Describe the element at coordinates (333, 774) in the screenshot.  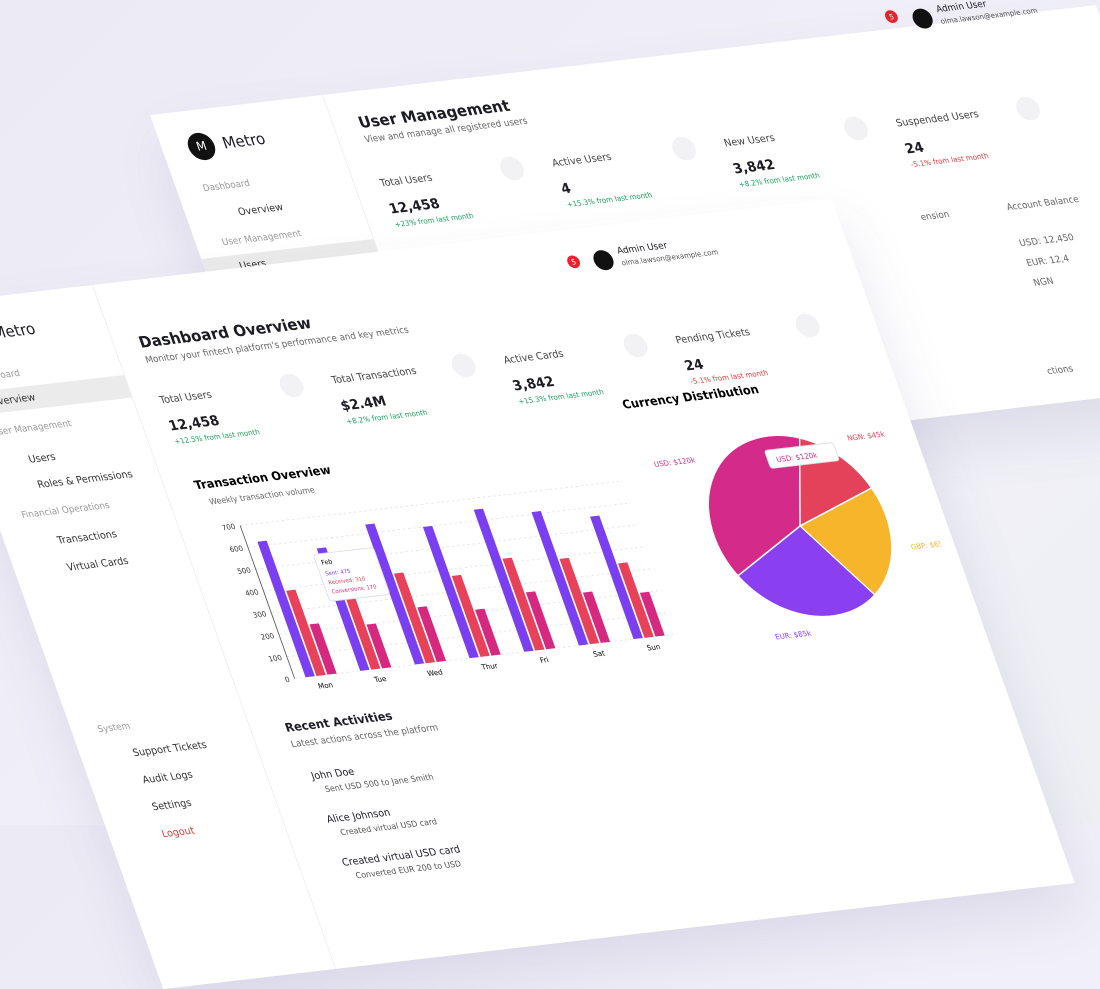
I see `activity-title: John Doe` at that location.